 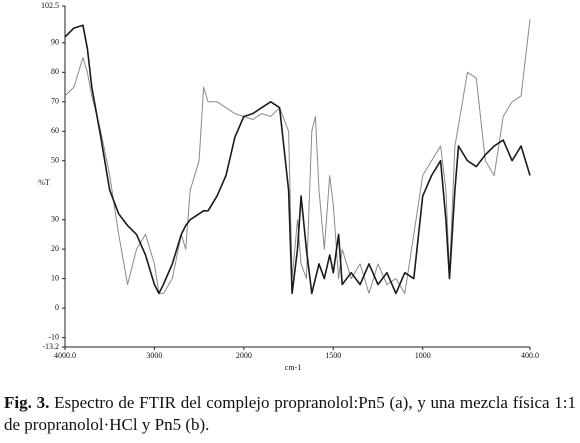 I want to click on x-tick-label: 4000.0, so click(x=65, y=355).